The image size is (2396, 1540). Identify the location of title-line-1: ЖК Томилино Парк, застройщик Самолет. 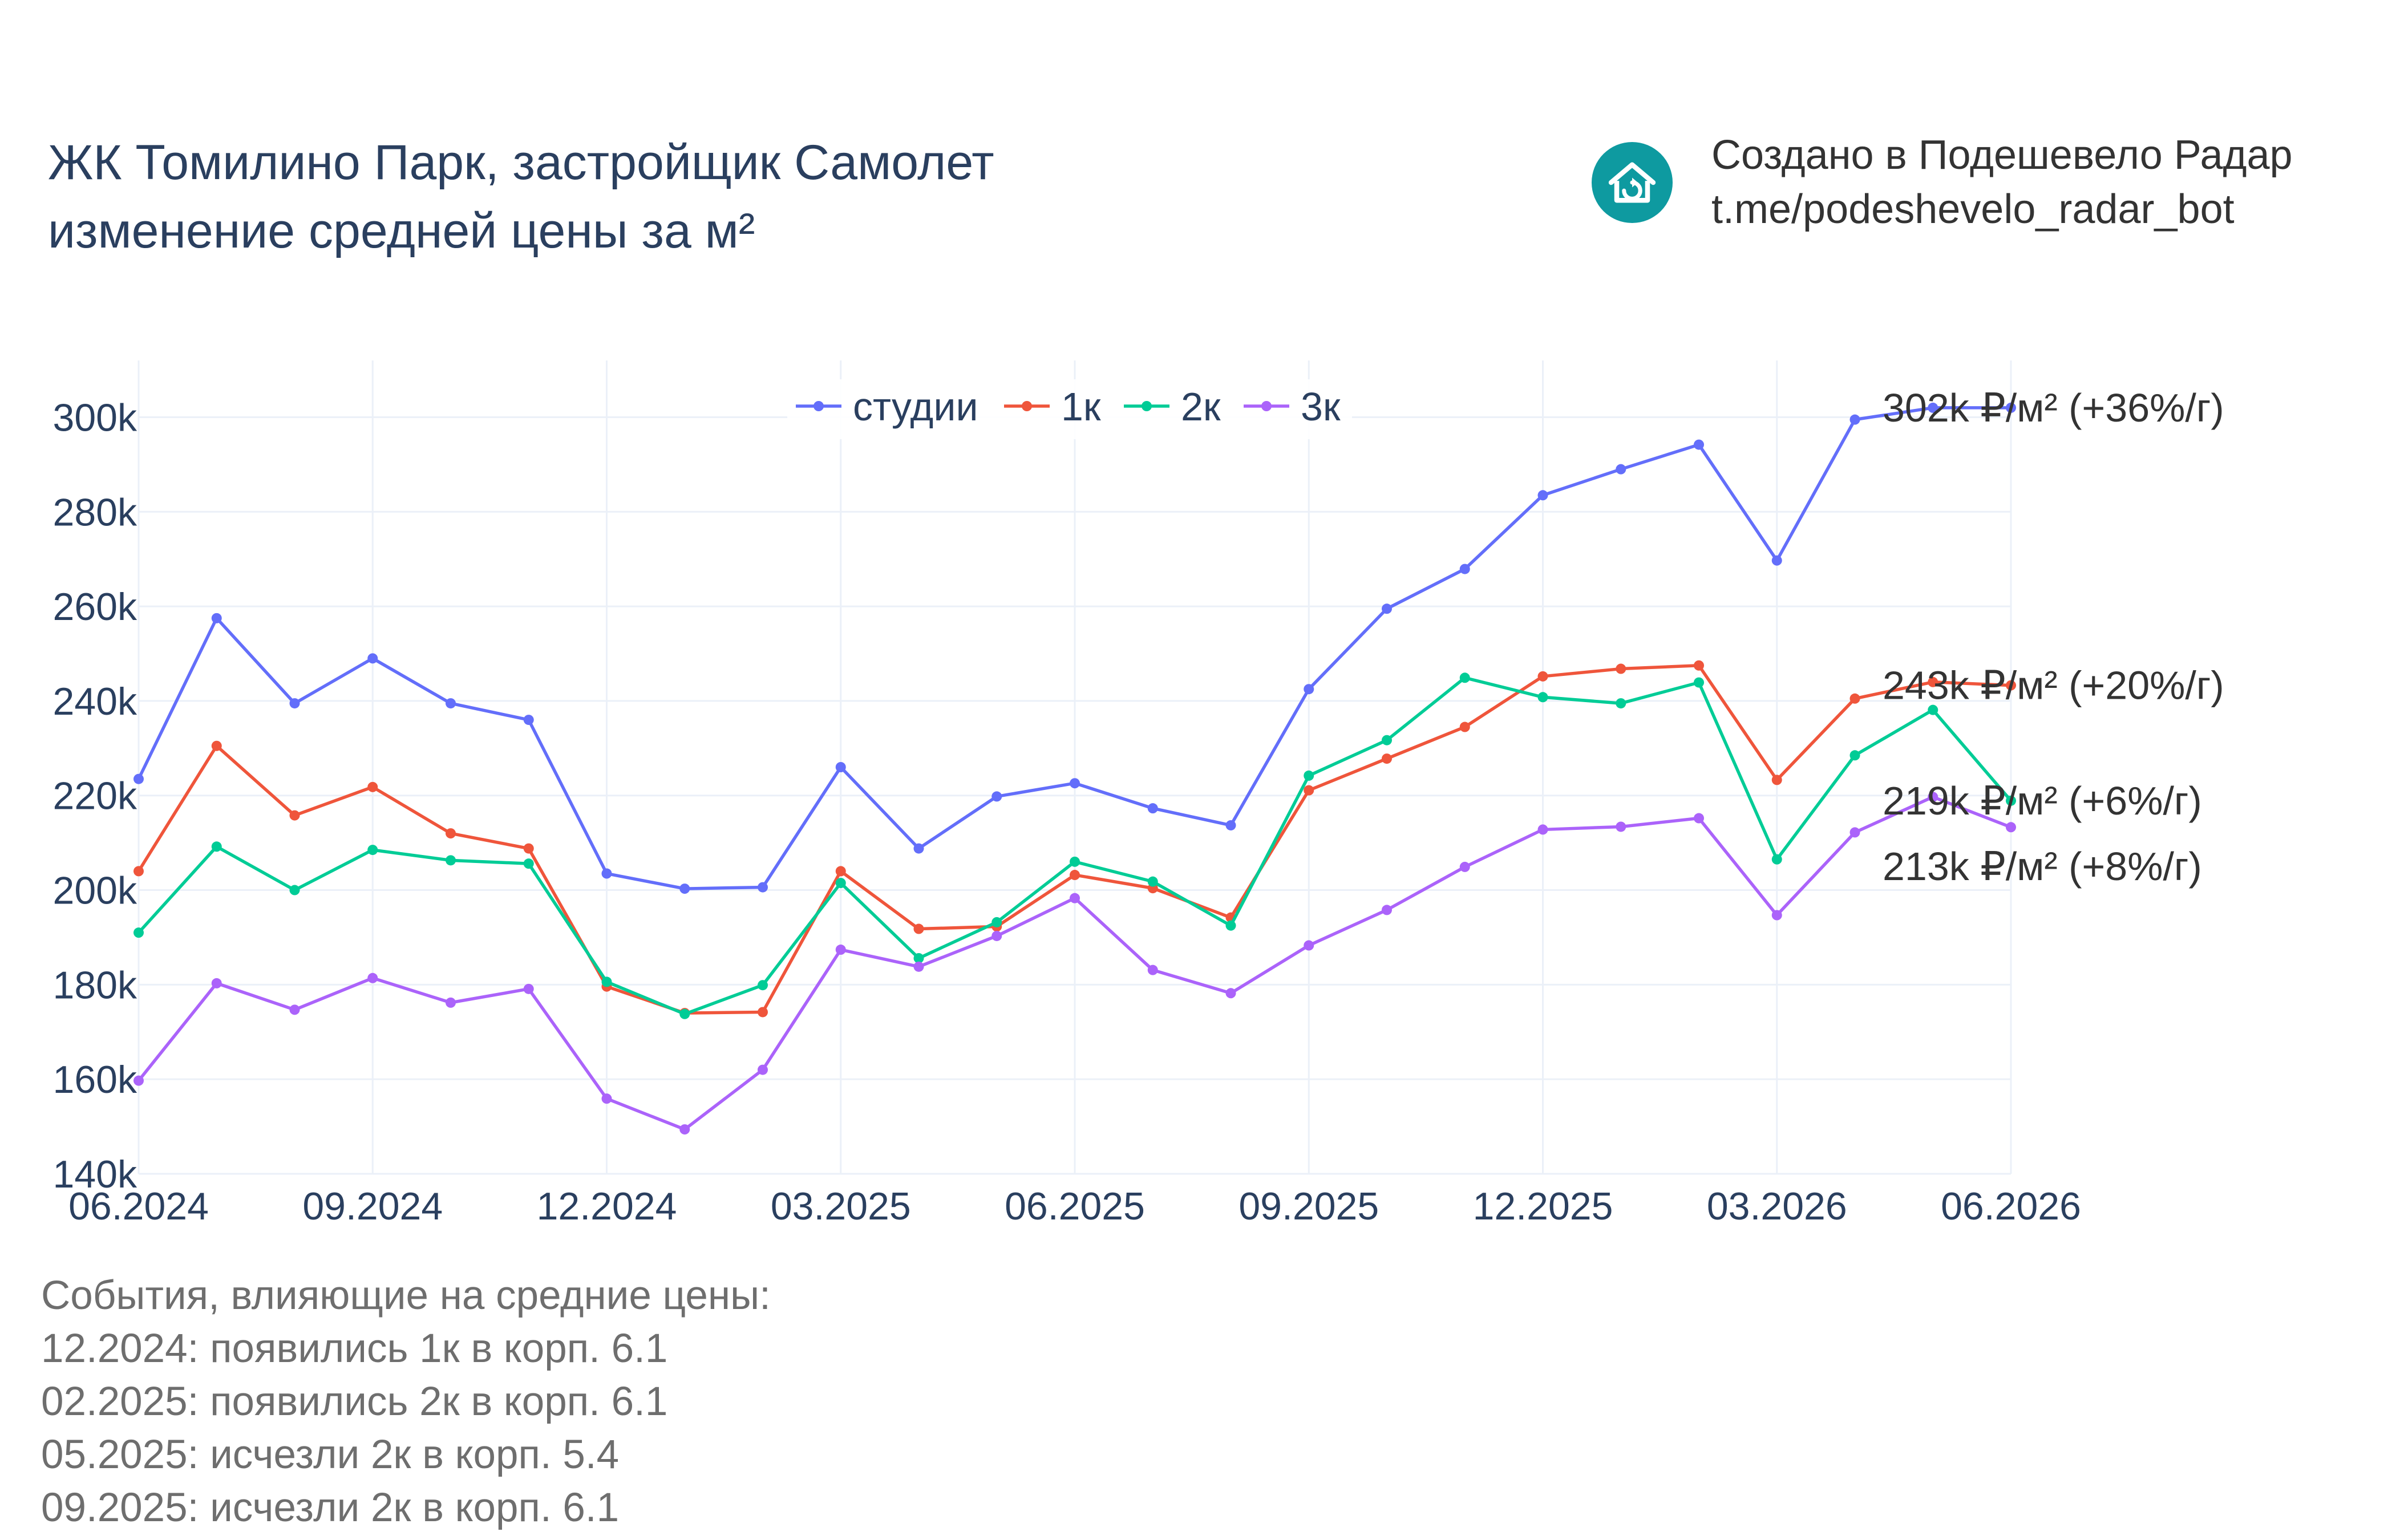
(521, 162).